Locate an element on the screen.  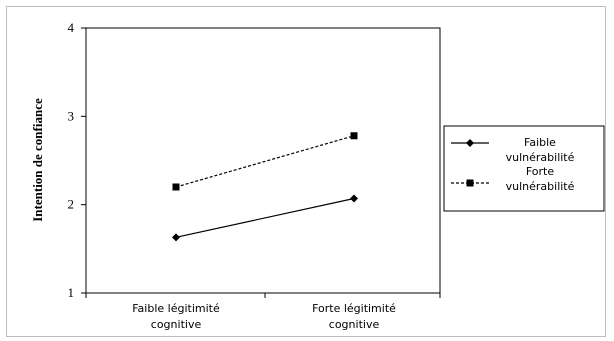
y-tick-label: 4 is located at coordinates (71, 27).